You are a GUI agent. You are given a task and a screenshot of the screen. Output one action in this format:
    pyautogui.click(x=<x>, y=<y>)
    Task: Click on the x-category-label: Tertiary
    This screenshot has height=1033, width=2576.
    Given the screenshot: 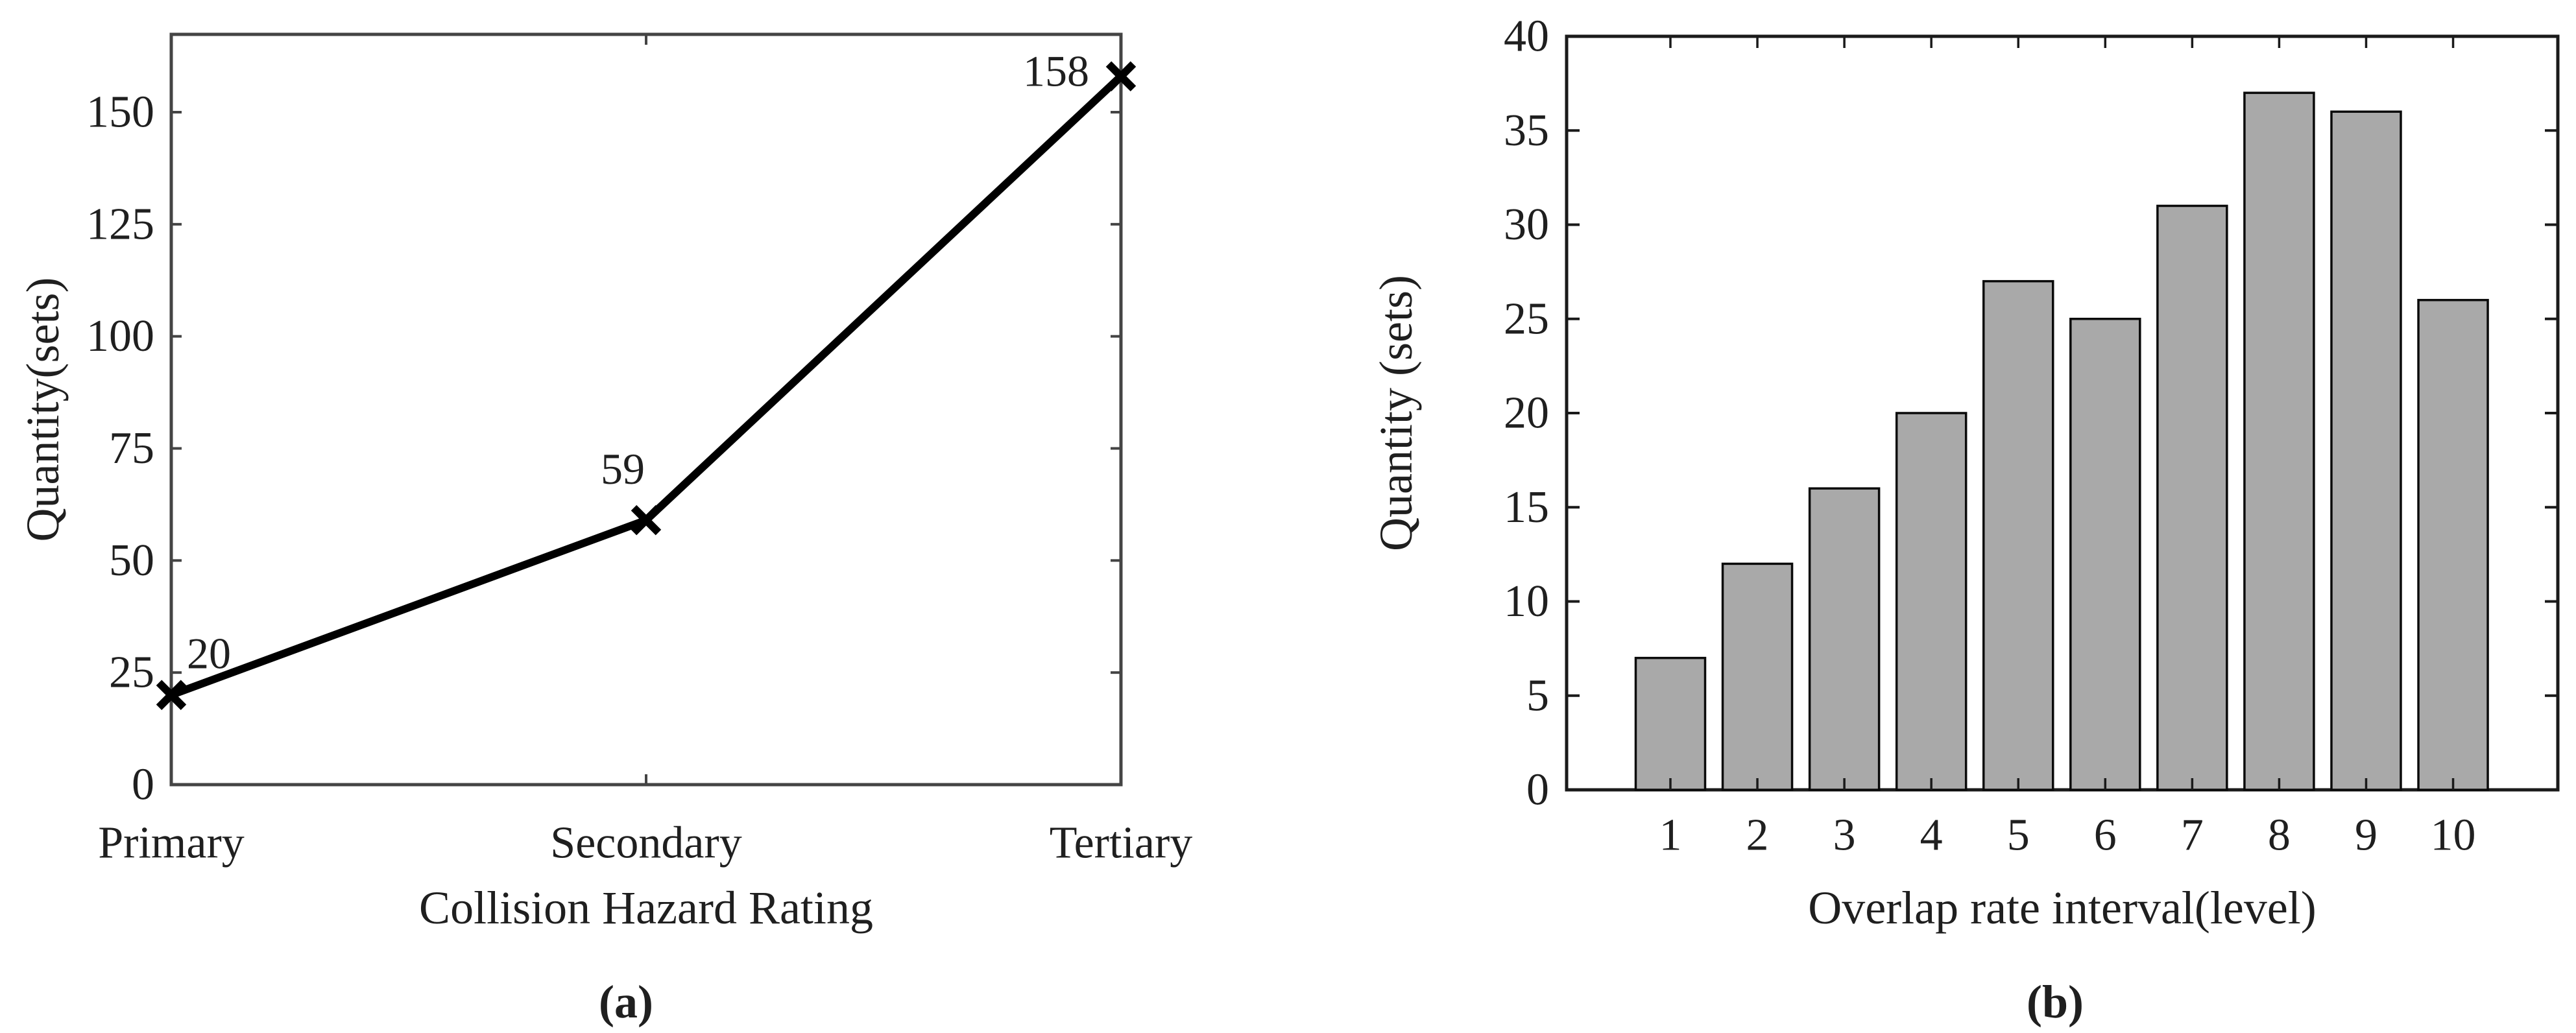 What is the action you would take?
    pyautogui.click(x=1121, y=843)
    